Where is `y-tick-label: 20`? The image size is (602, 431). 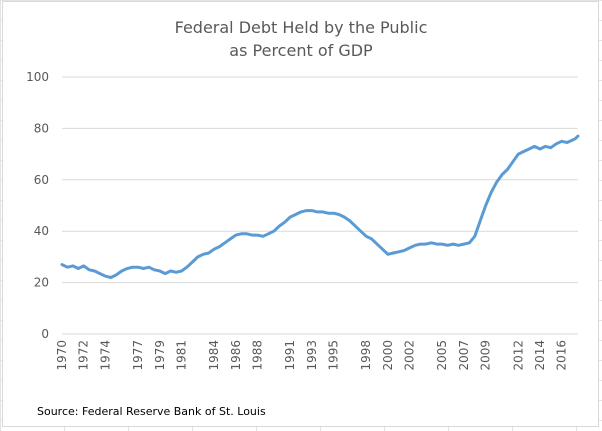 y-tick-label: 20 is located at coordinates (41, 283).